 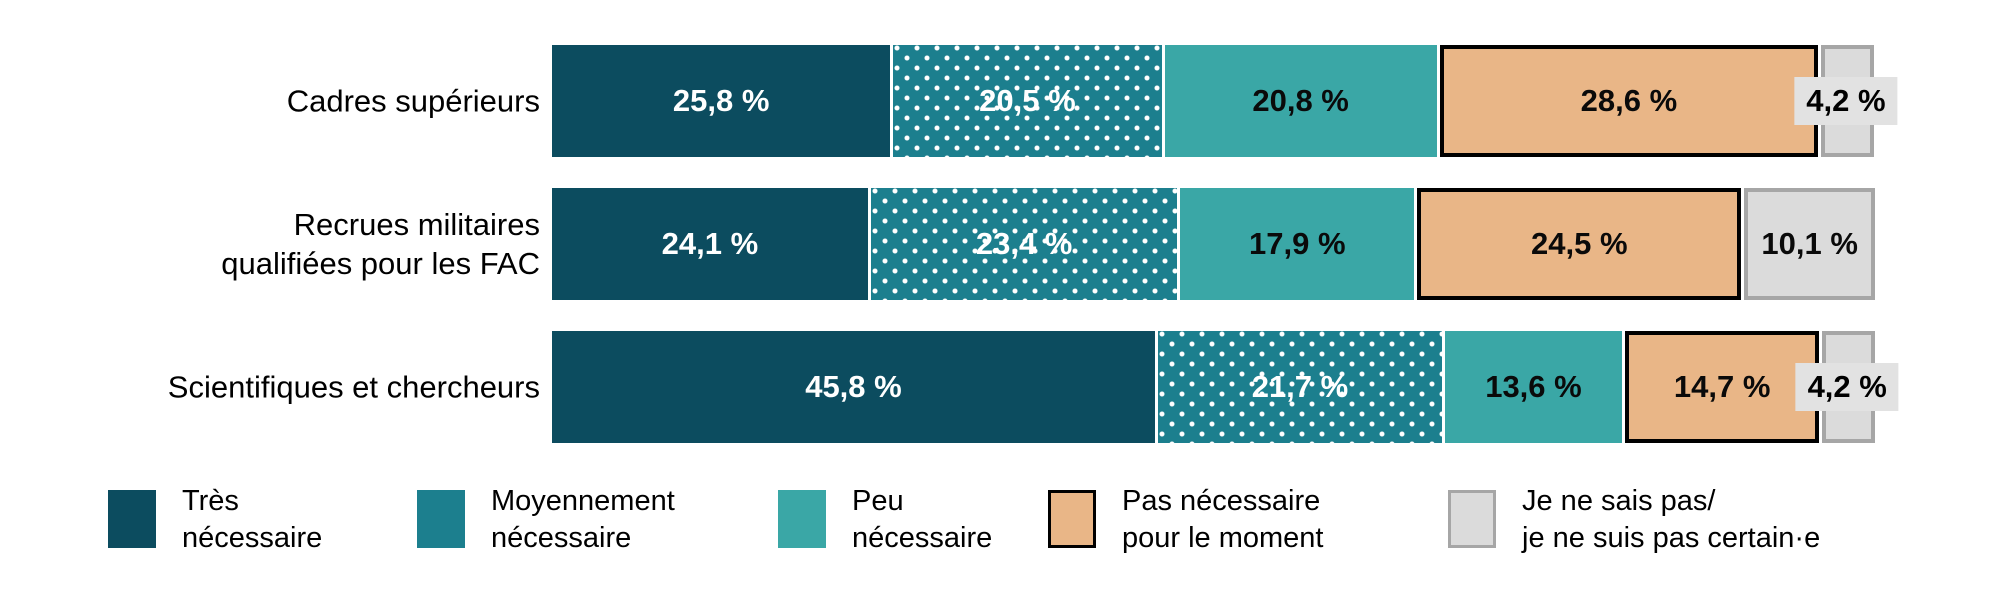 I want to click on value-label: 23,4 %, so click(x=1024, y=243).